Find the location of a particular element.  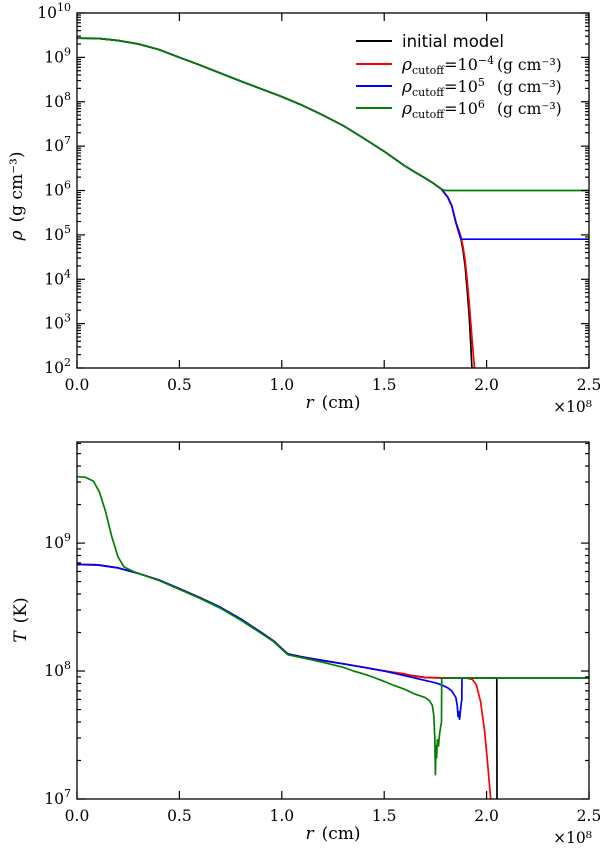

density-xaxis-label: r (cm) is located at coordinates (332, 403).